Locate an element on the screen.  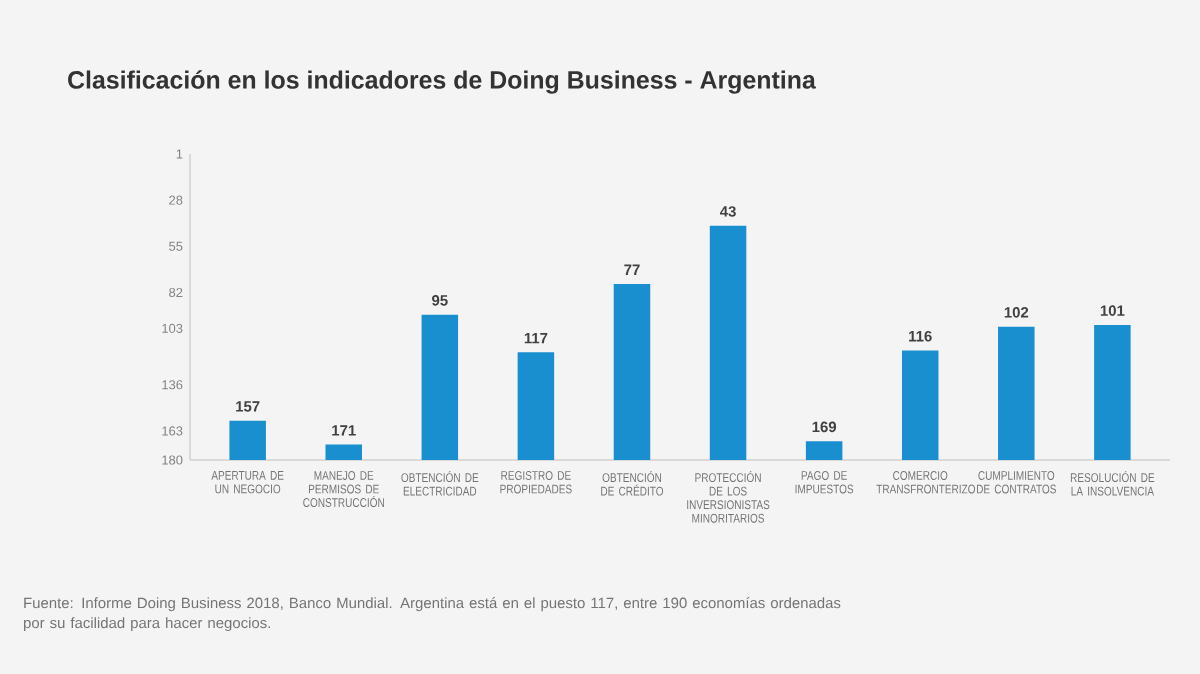
chart-title: Clasificación en los indicadores de Doing Business - Argentina is located at coordinates (442, 82).